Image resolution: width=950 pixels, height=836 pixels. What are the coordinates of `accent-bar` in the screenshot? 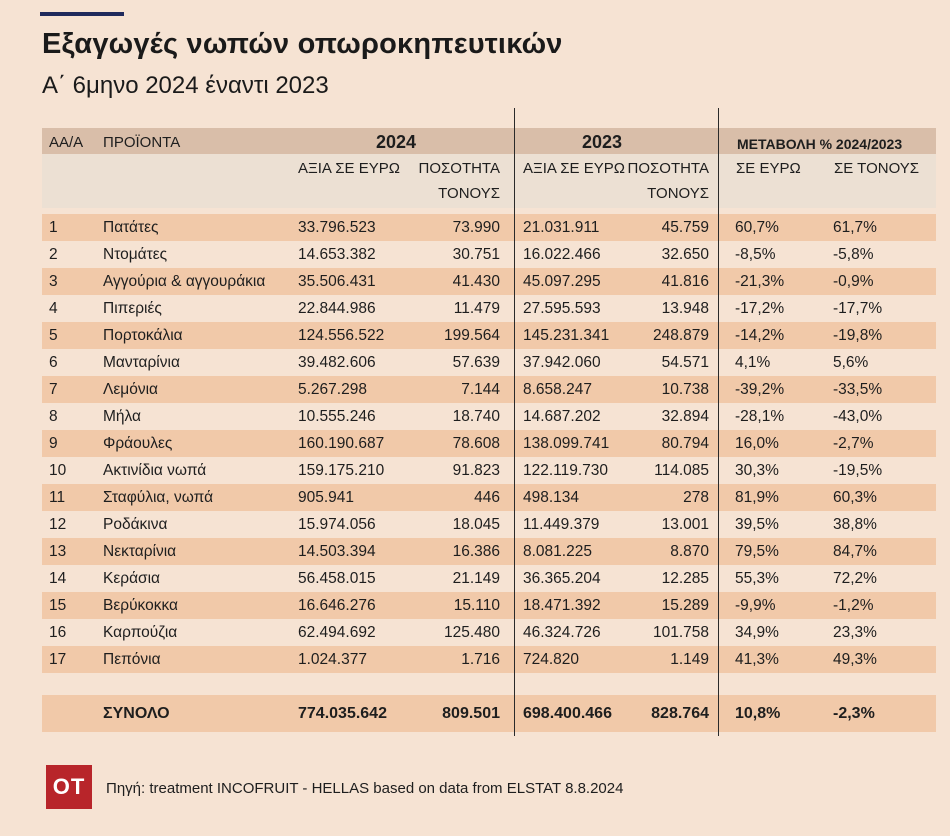 It's located at (82, 14).